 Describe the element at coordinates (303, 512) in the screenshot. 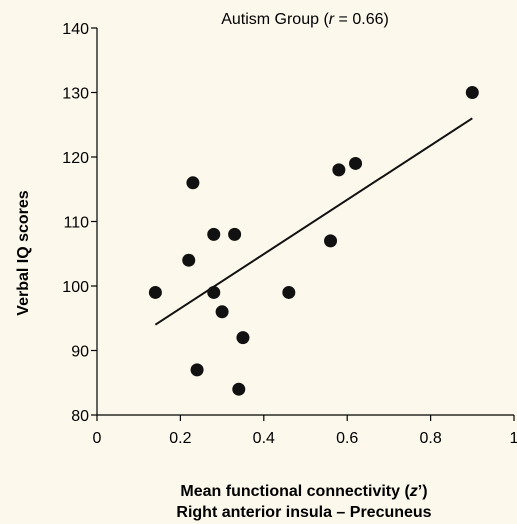

I see `x-axis-label-line2: Right anterior insula – Precuneus` at that location.